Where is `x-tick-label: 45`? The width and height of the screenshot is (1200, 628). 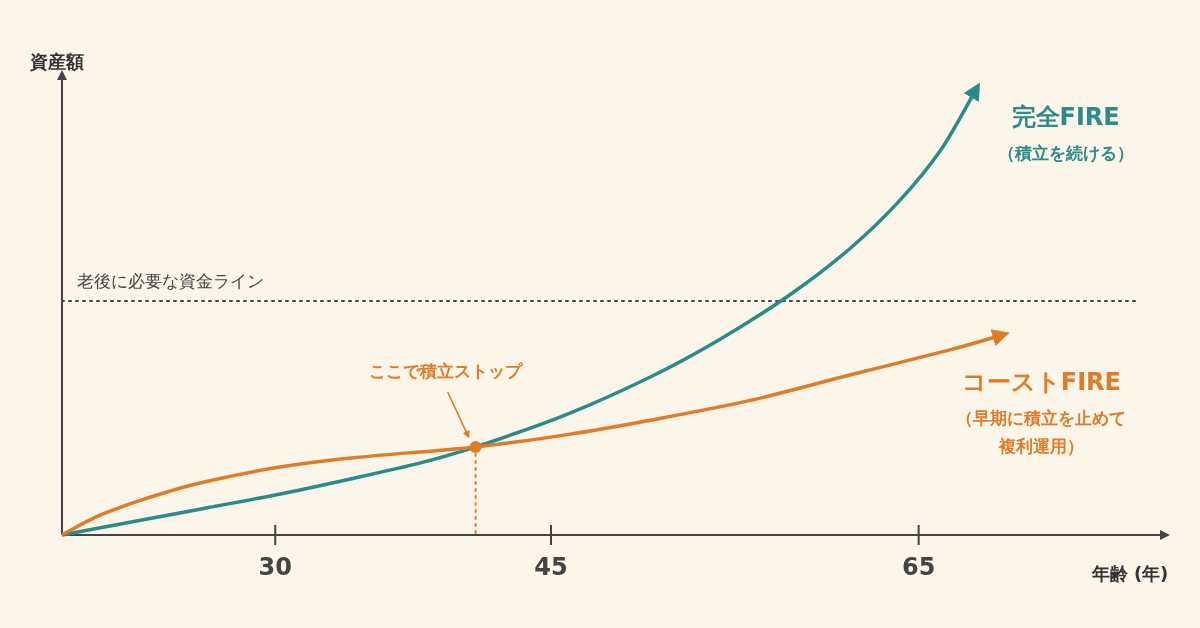
x-tick-label: 45 is located at coordinates (551, 567).